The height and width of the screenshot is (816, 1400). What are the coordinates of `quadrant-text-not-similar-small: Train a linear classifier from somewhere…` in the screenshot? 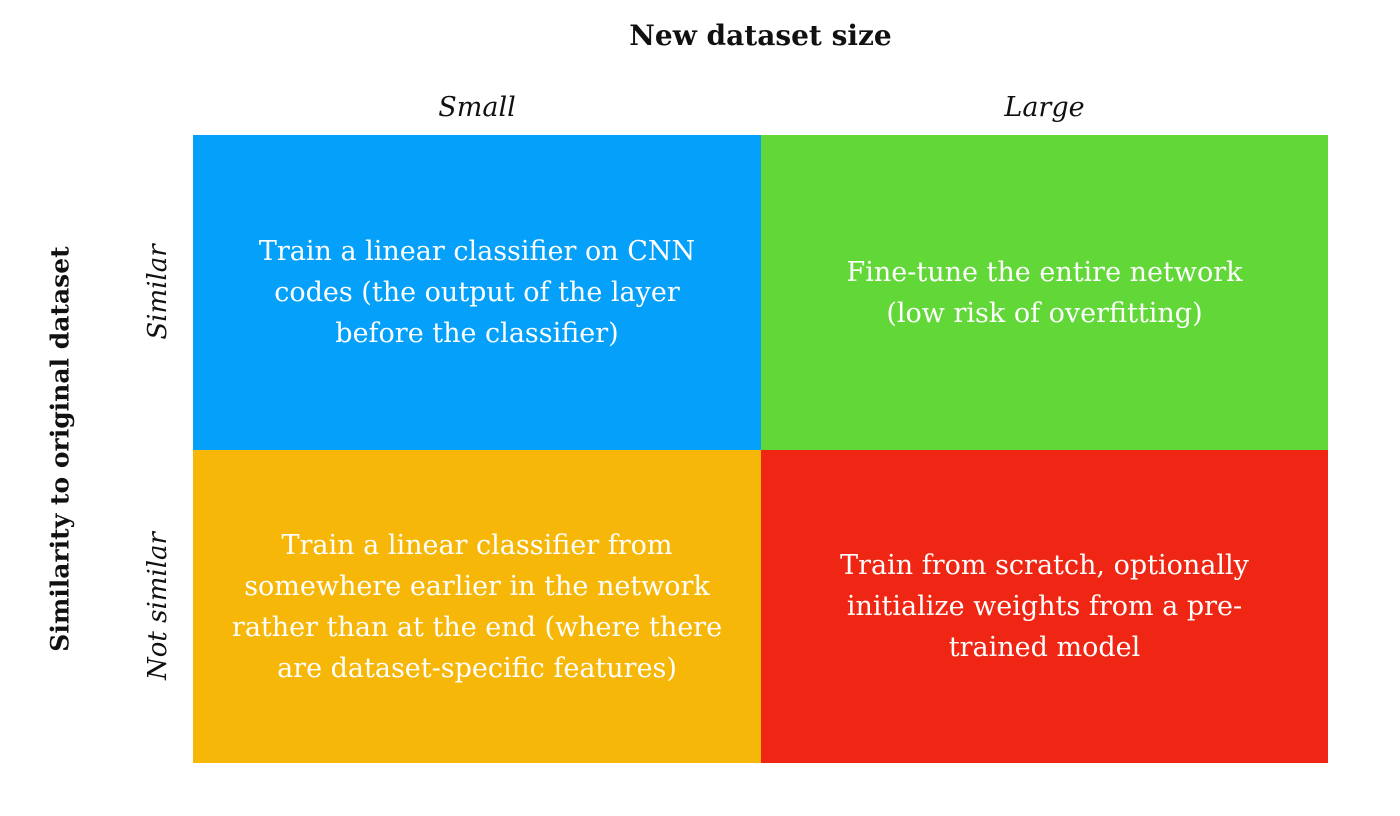 It's located at (477, 606).